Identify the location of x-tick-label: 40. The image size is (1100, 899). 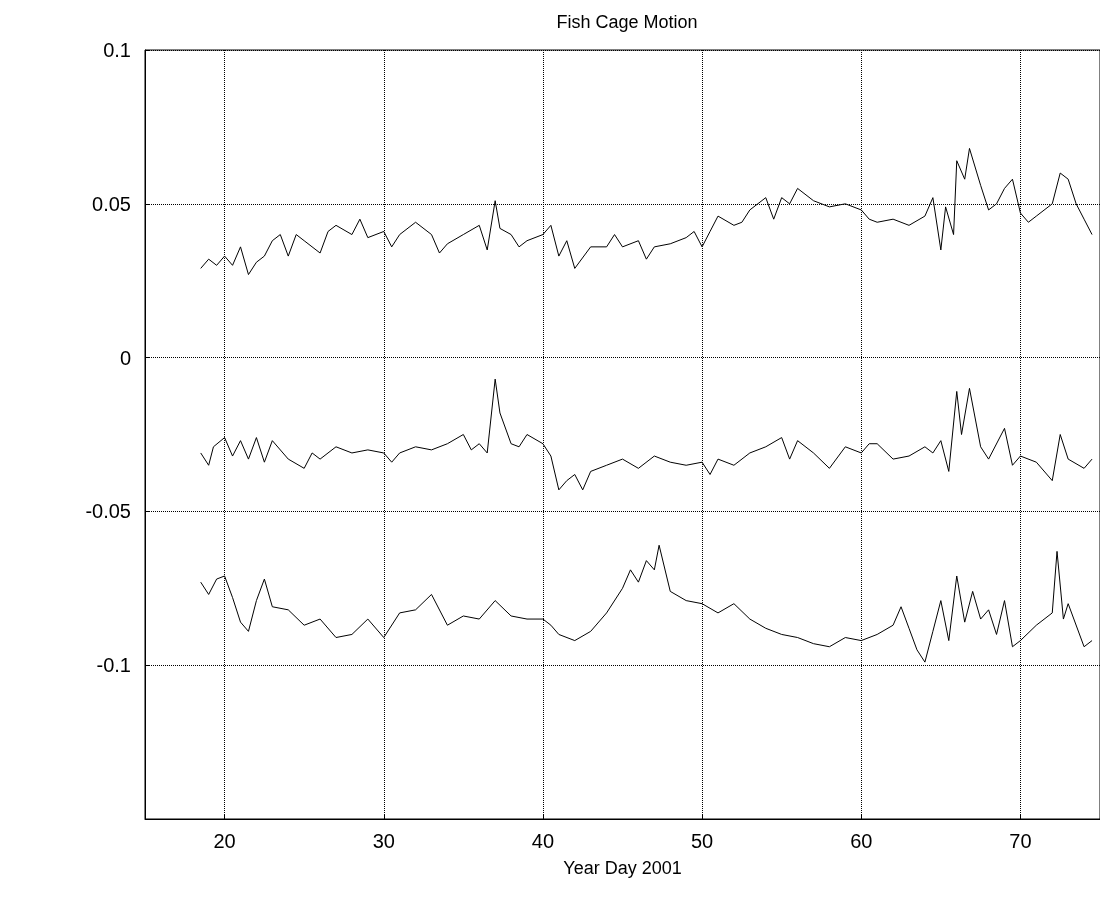
(543, 841).